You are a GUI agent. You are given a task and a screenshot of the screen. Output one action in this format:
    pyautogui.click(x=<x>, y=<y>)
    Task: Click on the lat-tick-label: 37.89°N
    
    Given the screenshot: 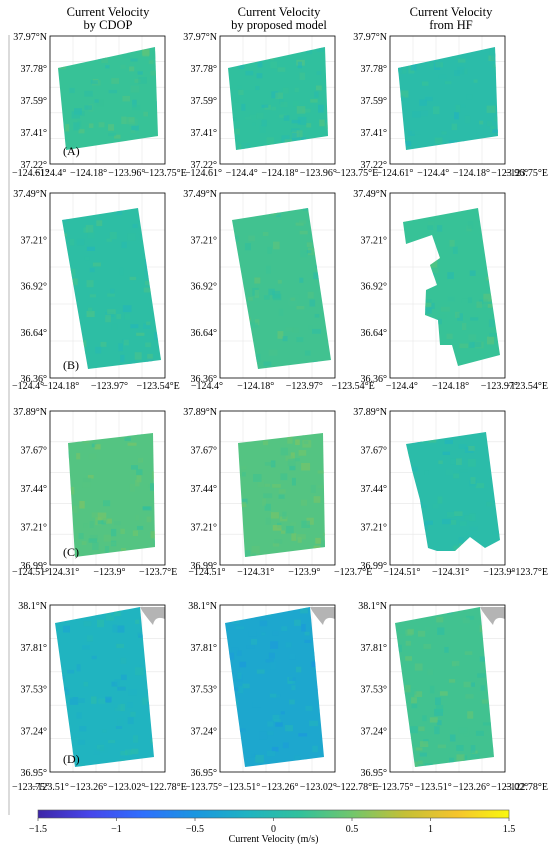 What is the action you would take?
    pyautogui.click(x=30, y=412)
    